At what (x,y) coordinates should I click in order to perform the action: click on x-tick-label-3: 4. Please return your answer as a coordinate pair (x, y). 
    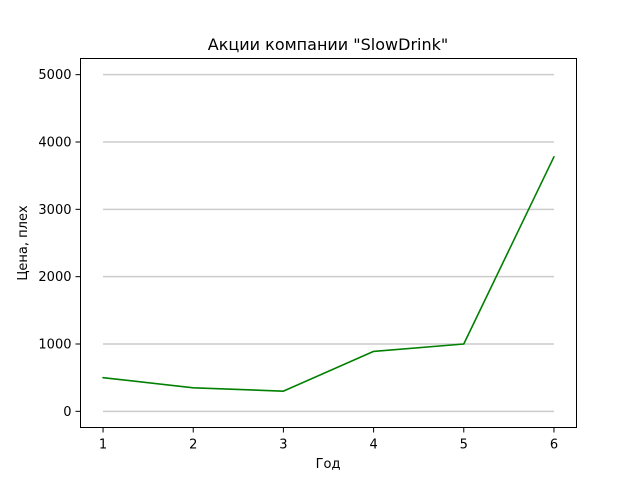
    Looking at the image, I should click on (373, 445).